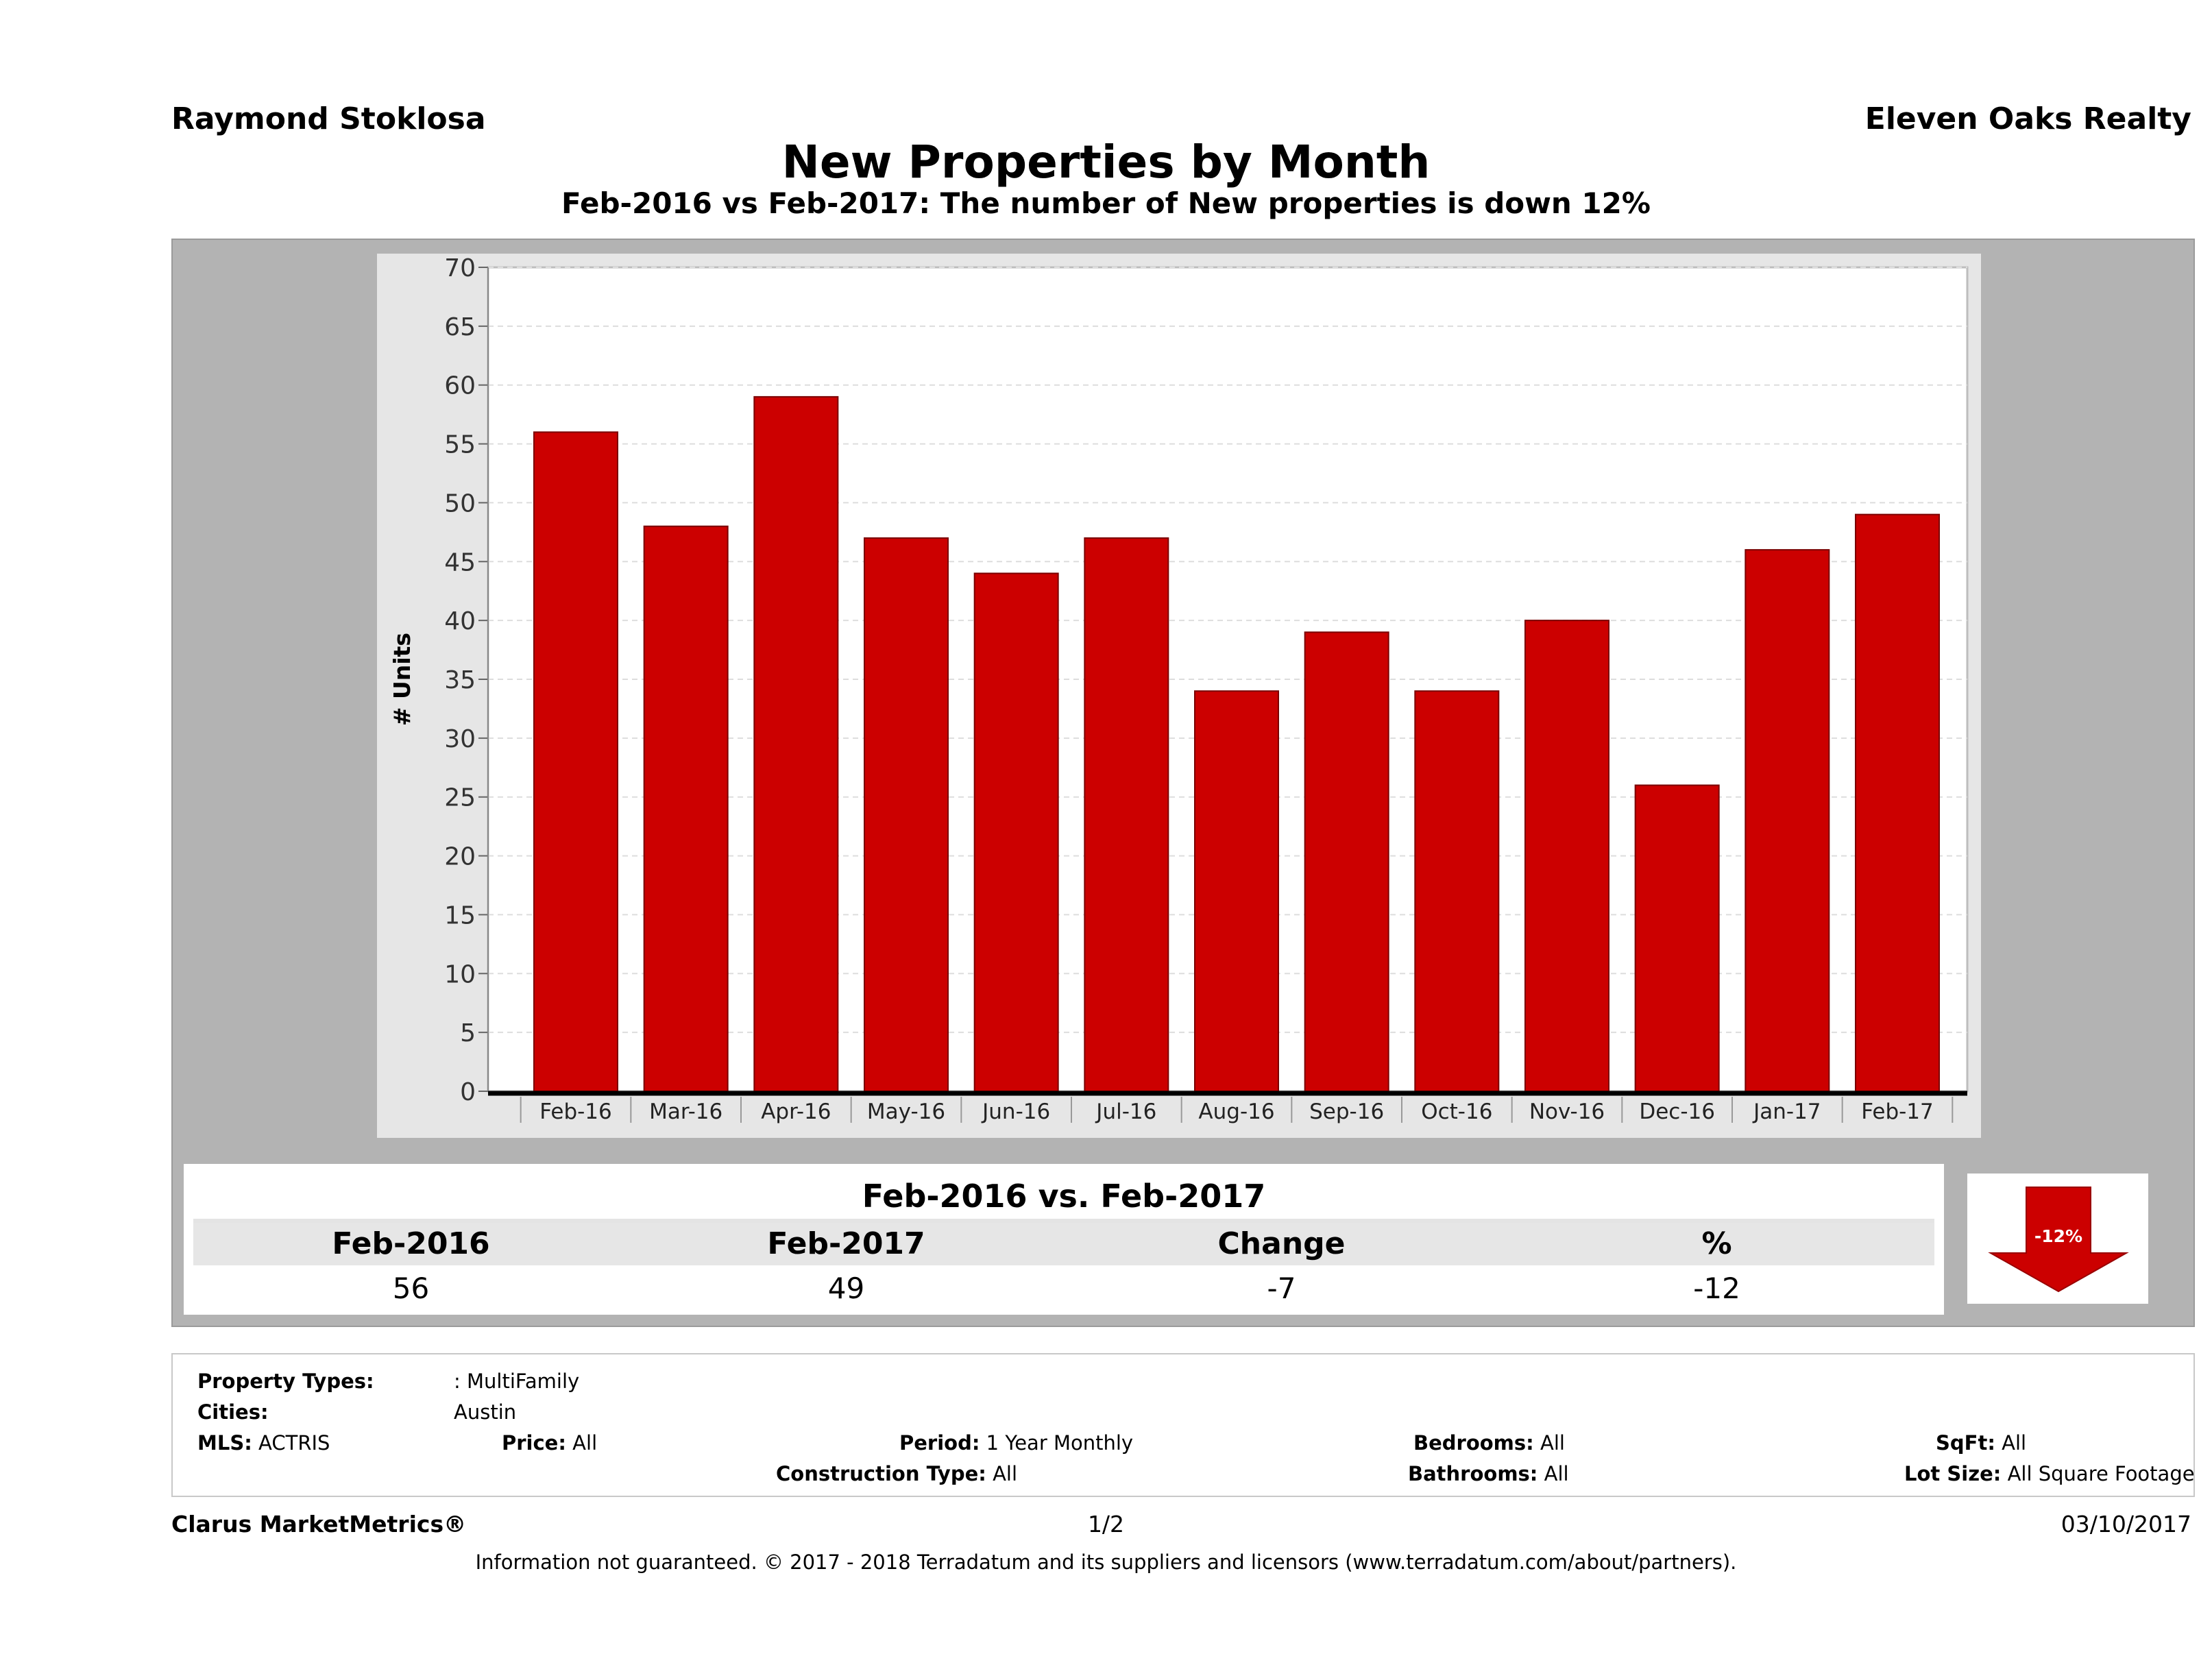 The width and height of the screenshot is (2212, 1678). Describe the element at coordinates (1106, 162) in the screenshot. I see `chart-title: New Properties by Month` at that location.